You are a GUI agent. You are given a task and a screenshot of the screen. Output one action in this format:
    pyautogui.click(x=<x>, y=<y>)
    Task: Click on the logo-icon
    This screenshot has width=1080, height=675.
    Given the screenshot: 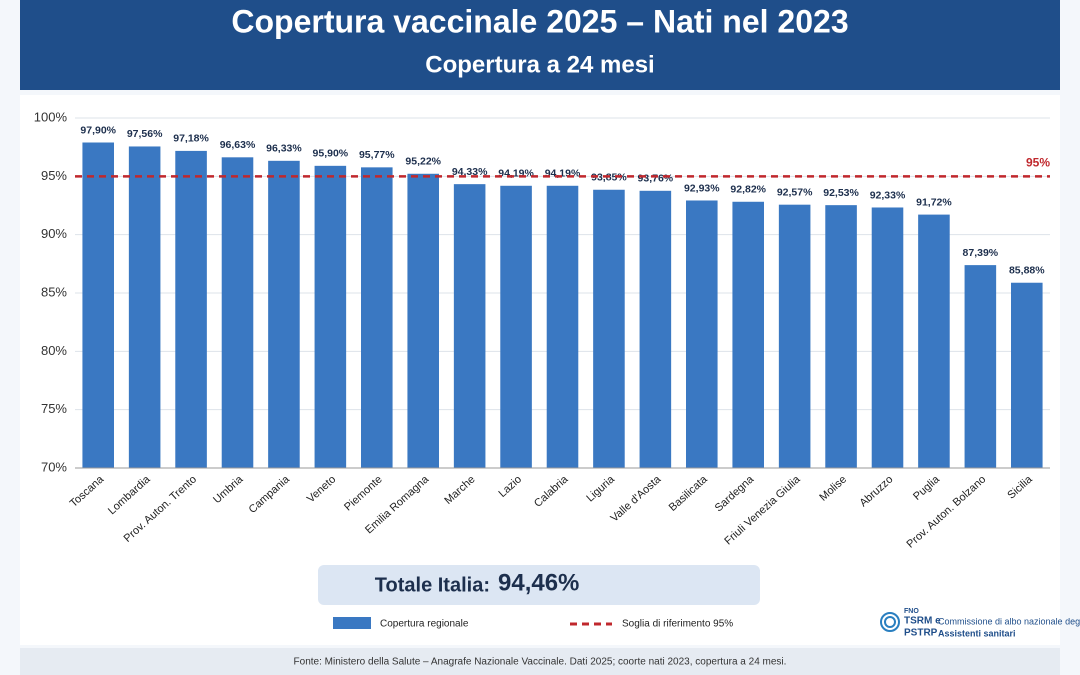 What is the action you would take?
    pyautogui.click(x=890, y=622)
    